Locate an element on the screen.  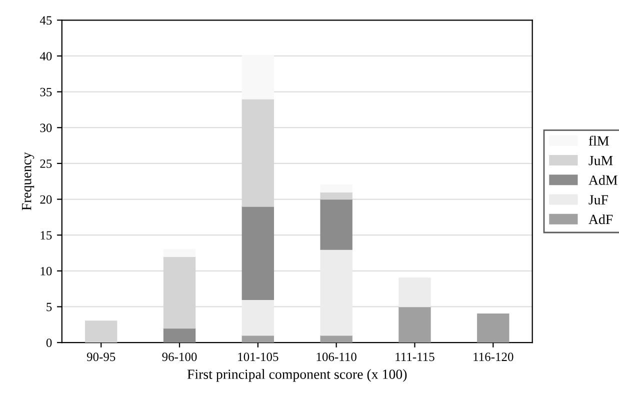
y-tick-label: 20 is located at coordinates (46, 199).